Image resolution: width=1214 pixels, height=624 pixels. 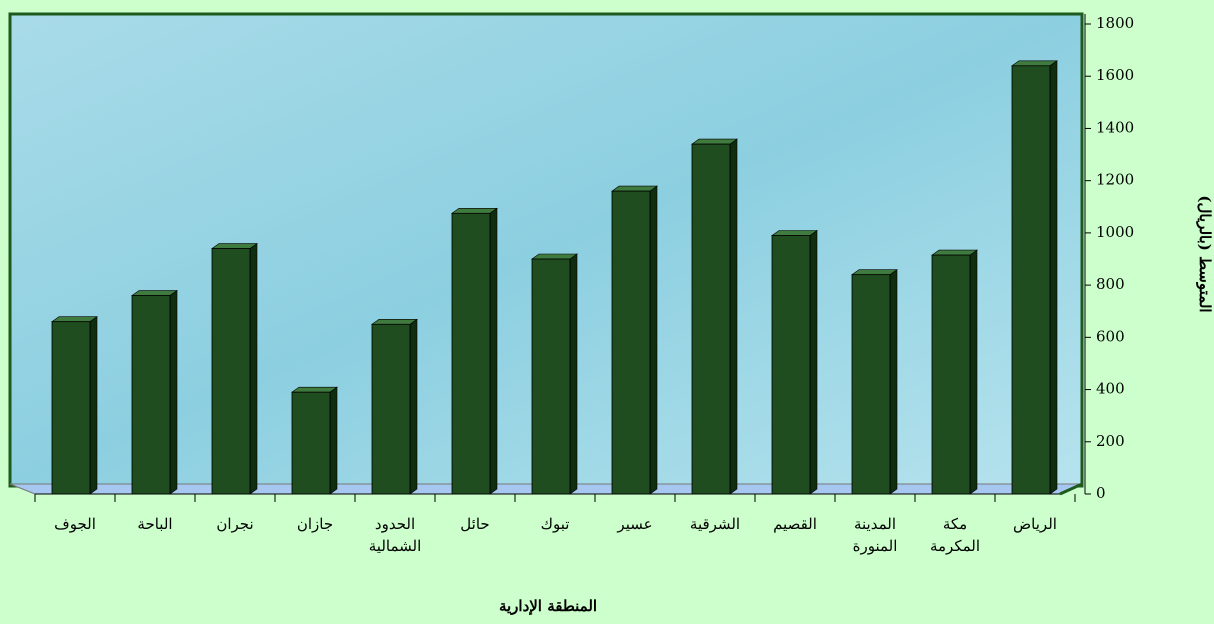 What do you see at coordinates (795, 524) in the screenshot?
I see `x-tick-label: القصيم` at bounding box center [795, 524].